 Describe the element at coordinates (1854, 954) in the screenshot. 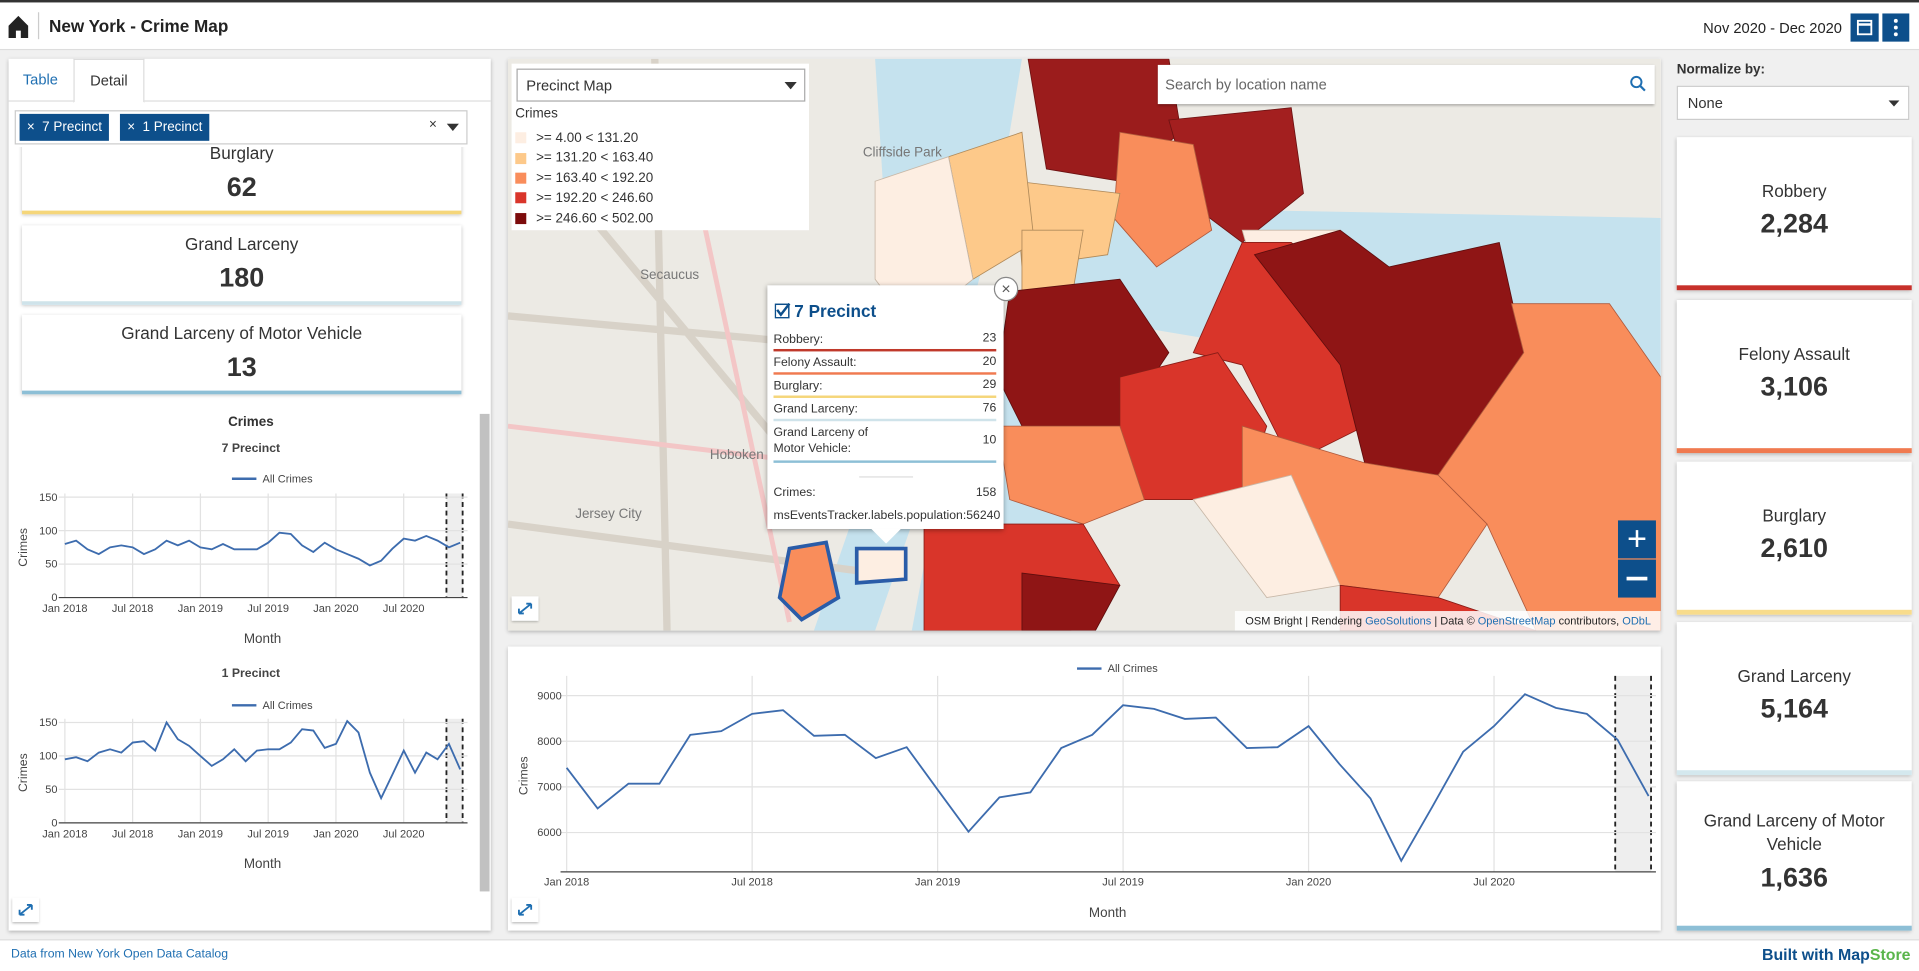

I see `brand: Map` at that location.